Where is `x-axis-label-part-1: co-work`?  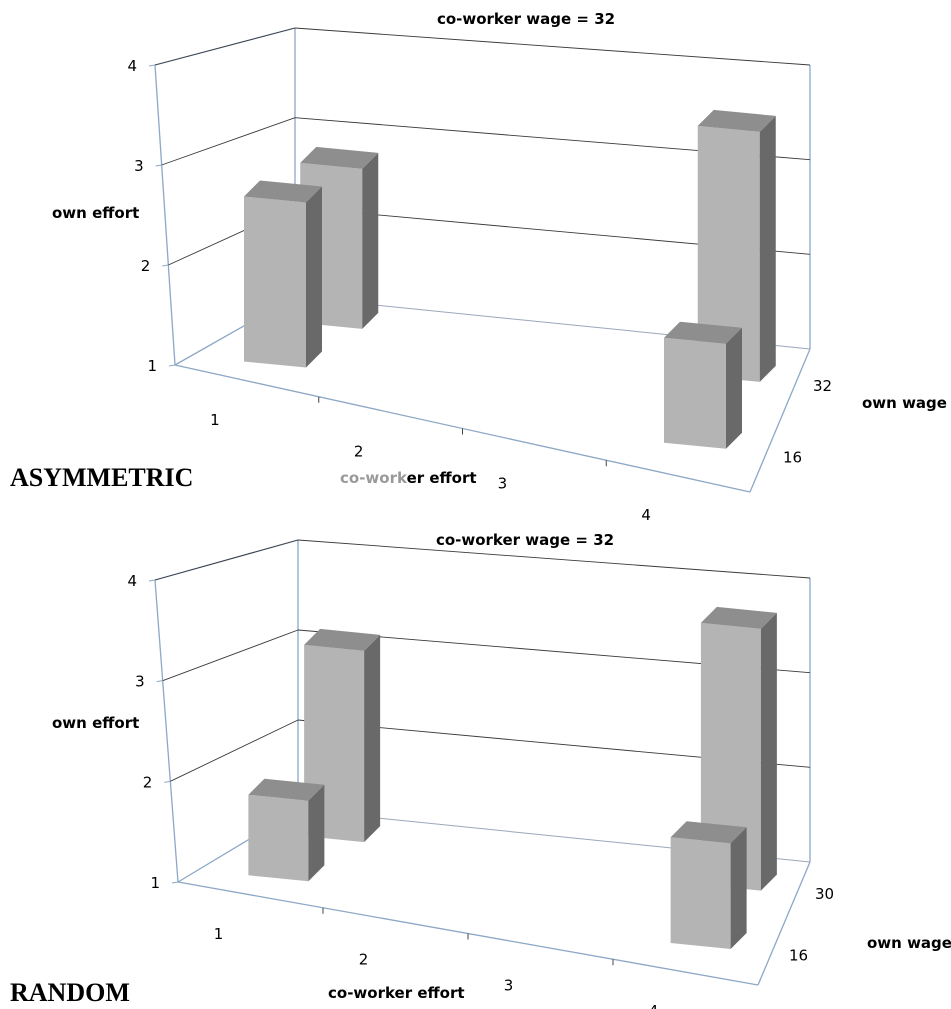
x-axis-label-part-1: co-work is located at coordinates (374, 478).